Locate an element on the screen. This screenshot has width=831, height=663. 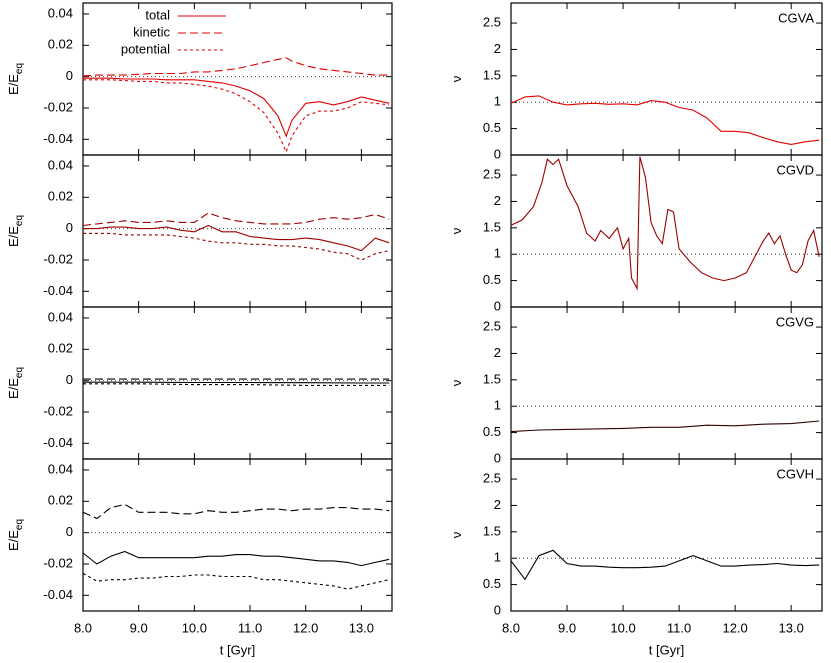
panel-label: CGVD is located at coordinates (795, 169).